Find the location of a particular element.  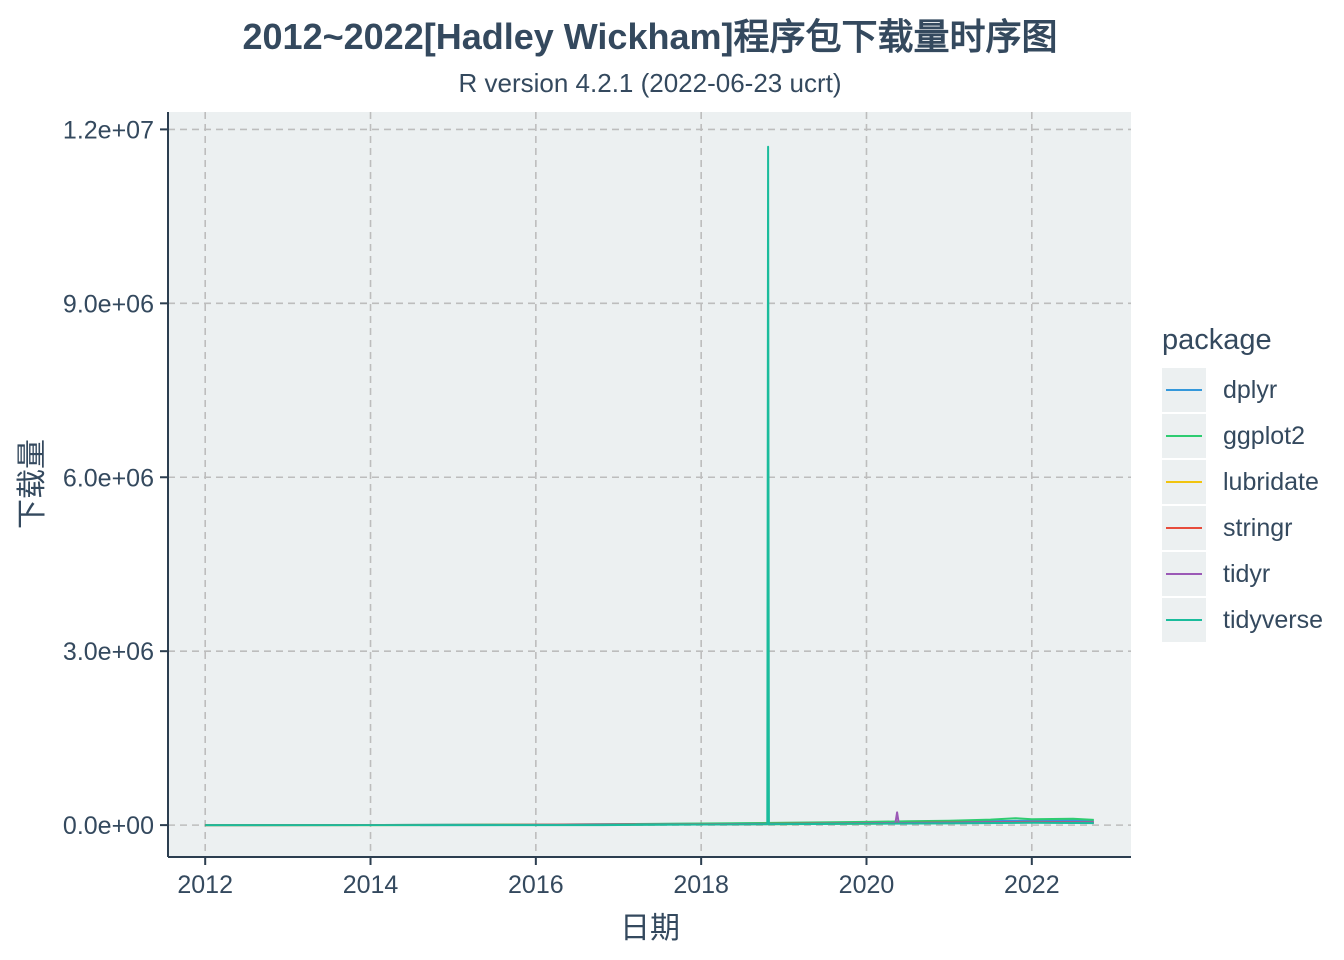

x-tick-label: 2014 is located at coordinates (371, 885).